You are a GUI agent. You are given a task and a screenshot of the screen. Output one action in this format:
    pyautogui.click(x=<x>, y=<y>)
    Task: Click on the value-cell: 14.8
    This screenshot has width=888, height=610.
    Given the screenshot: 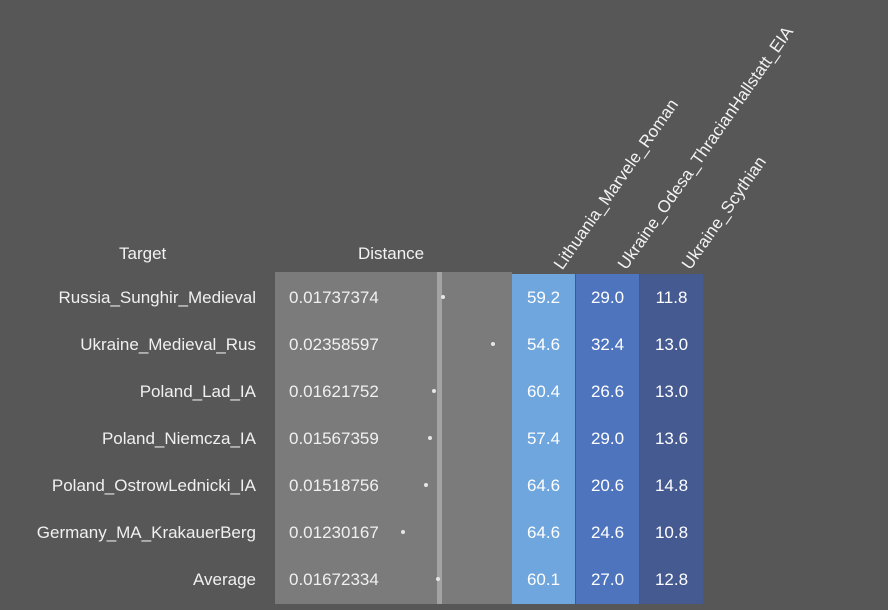 What is the action you would take?
    pyautogui.click(x=671, y=485)
    